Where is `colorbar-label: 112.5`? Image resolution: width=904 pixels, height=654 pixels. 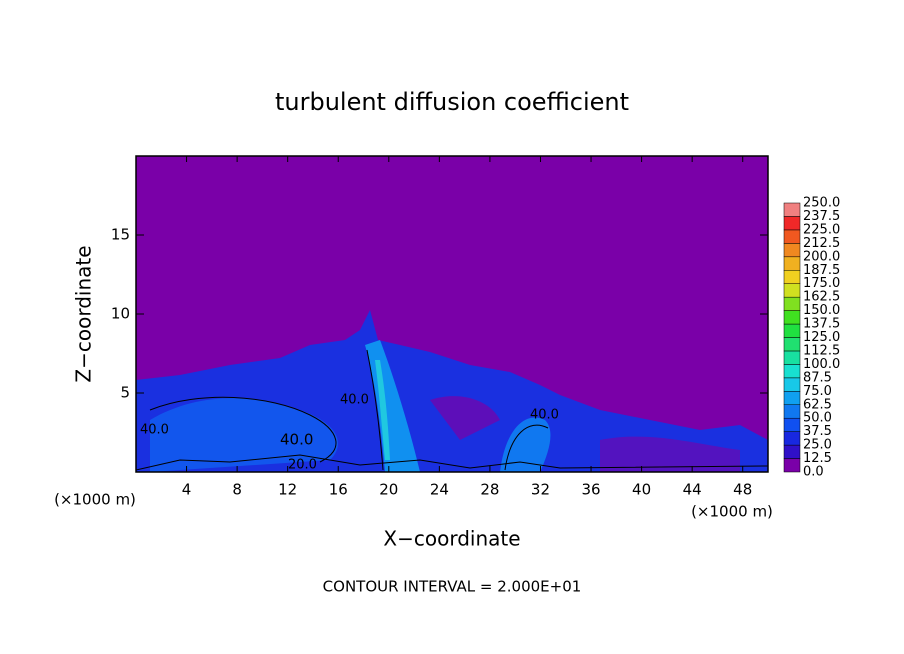 colorbar-label: 112.5 is located at coordinates (821, 350).